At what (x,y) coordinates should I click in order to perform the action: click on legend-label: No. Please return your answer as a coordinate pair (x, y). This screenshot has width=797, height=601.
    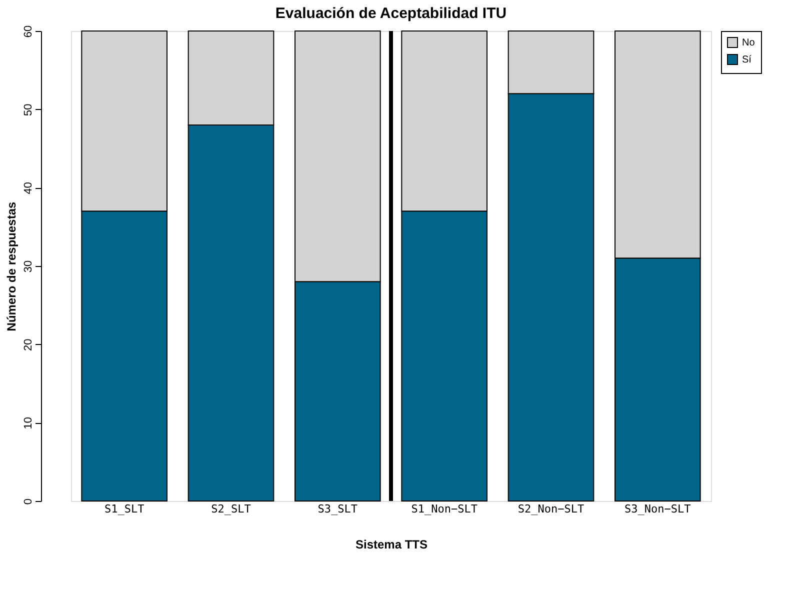
    Looking at the image, I should click on (749, 43).